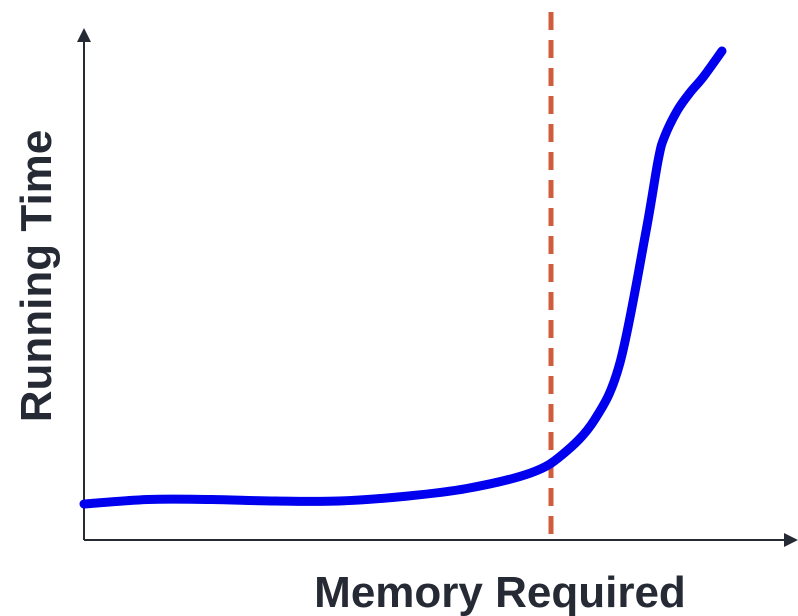 The width and height of the screenshot is (798, 616). Describe the element at coordinates (500, 592) in the screenshot. I see `x-axis-label: Memory Required` at that location.